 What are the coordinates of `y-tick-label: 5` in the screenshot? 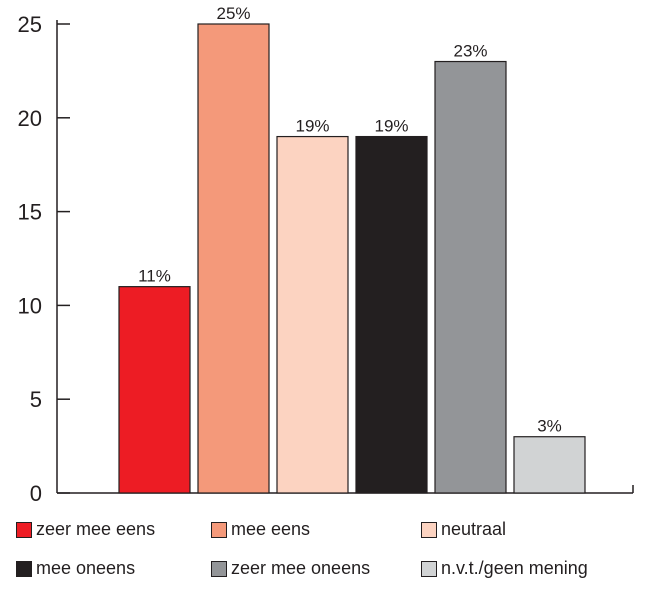 It's located at (36, 399).